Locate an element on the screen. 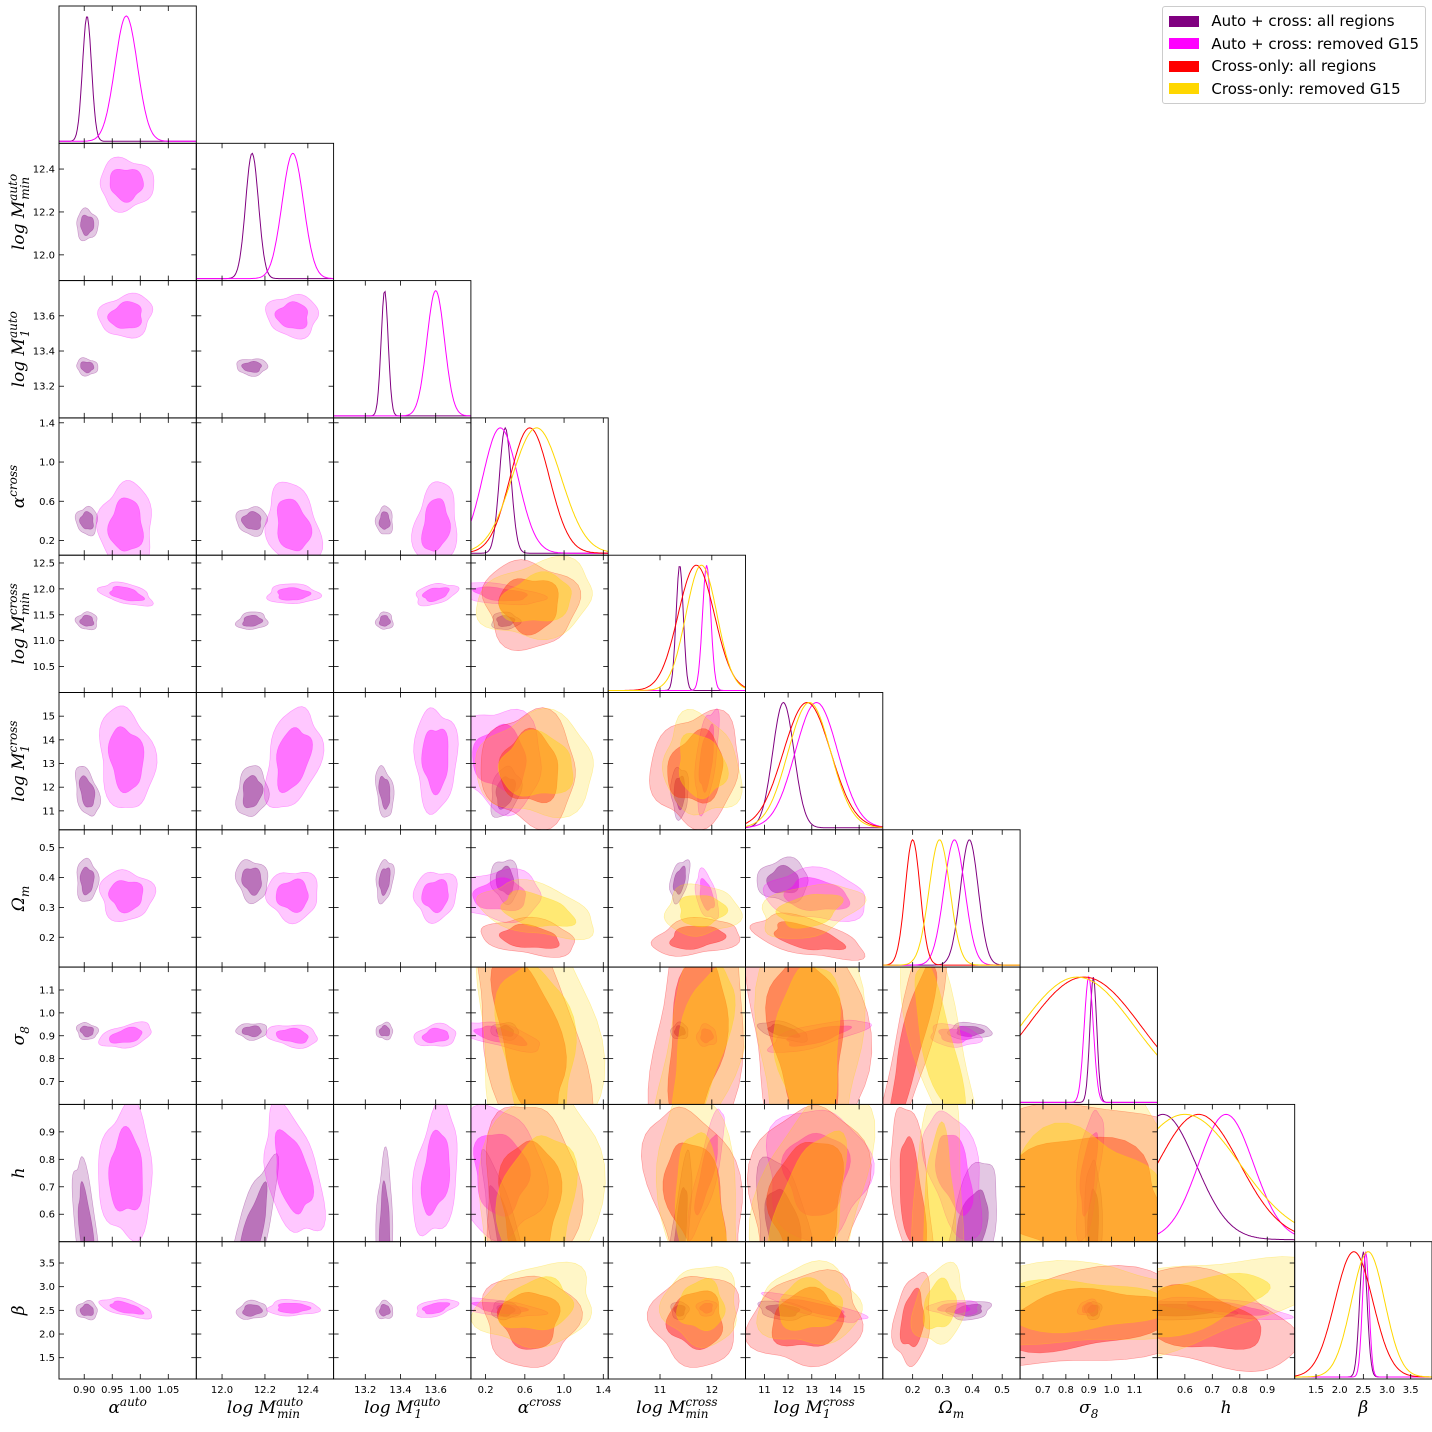 This screenshot has height=1432, width=1432. y-axis-label-alpha_cross: αcross is located at coordinates (17, 486).